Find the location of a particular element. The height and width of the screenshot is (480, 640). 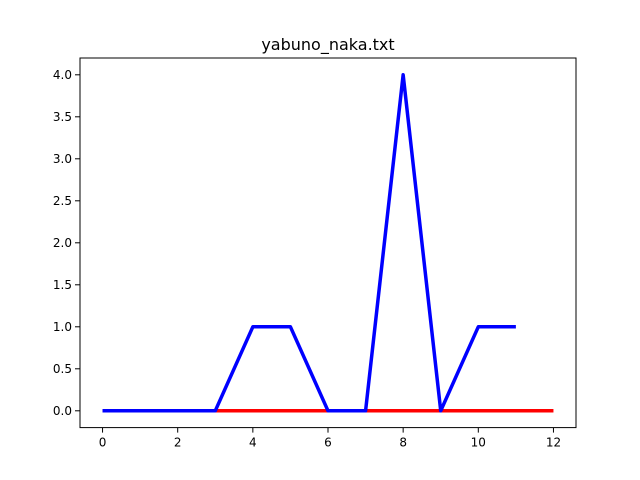

y-tick-label: 2.5 is located at coordinates (62, 201).